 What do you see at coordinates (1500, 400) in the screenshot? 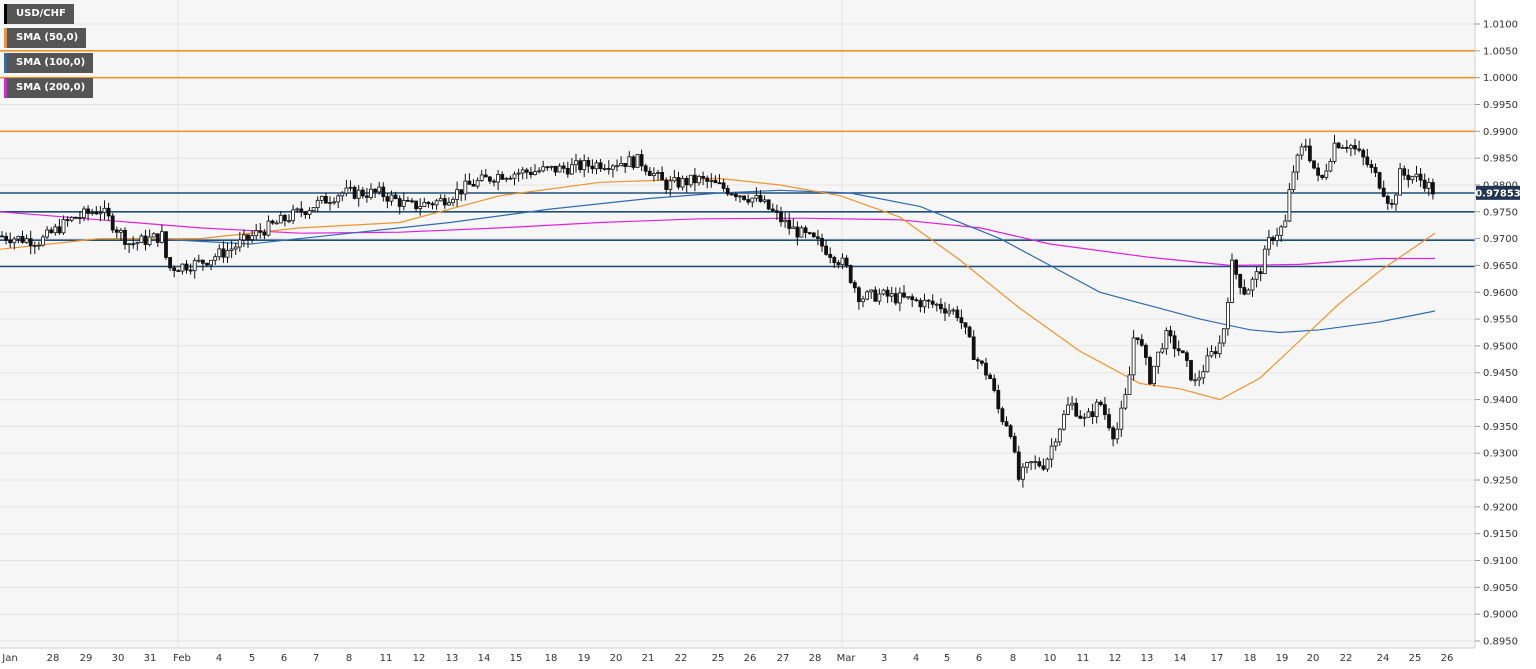
I see `y-tick-label: 0.9400` at bounding box center [1500, 400].